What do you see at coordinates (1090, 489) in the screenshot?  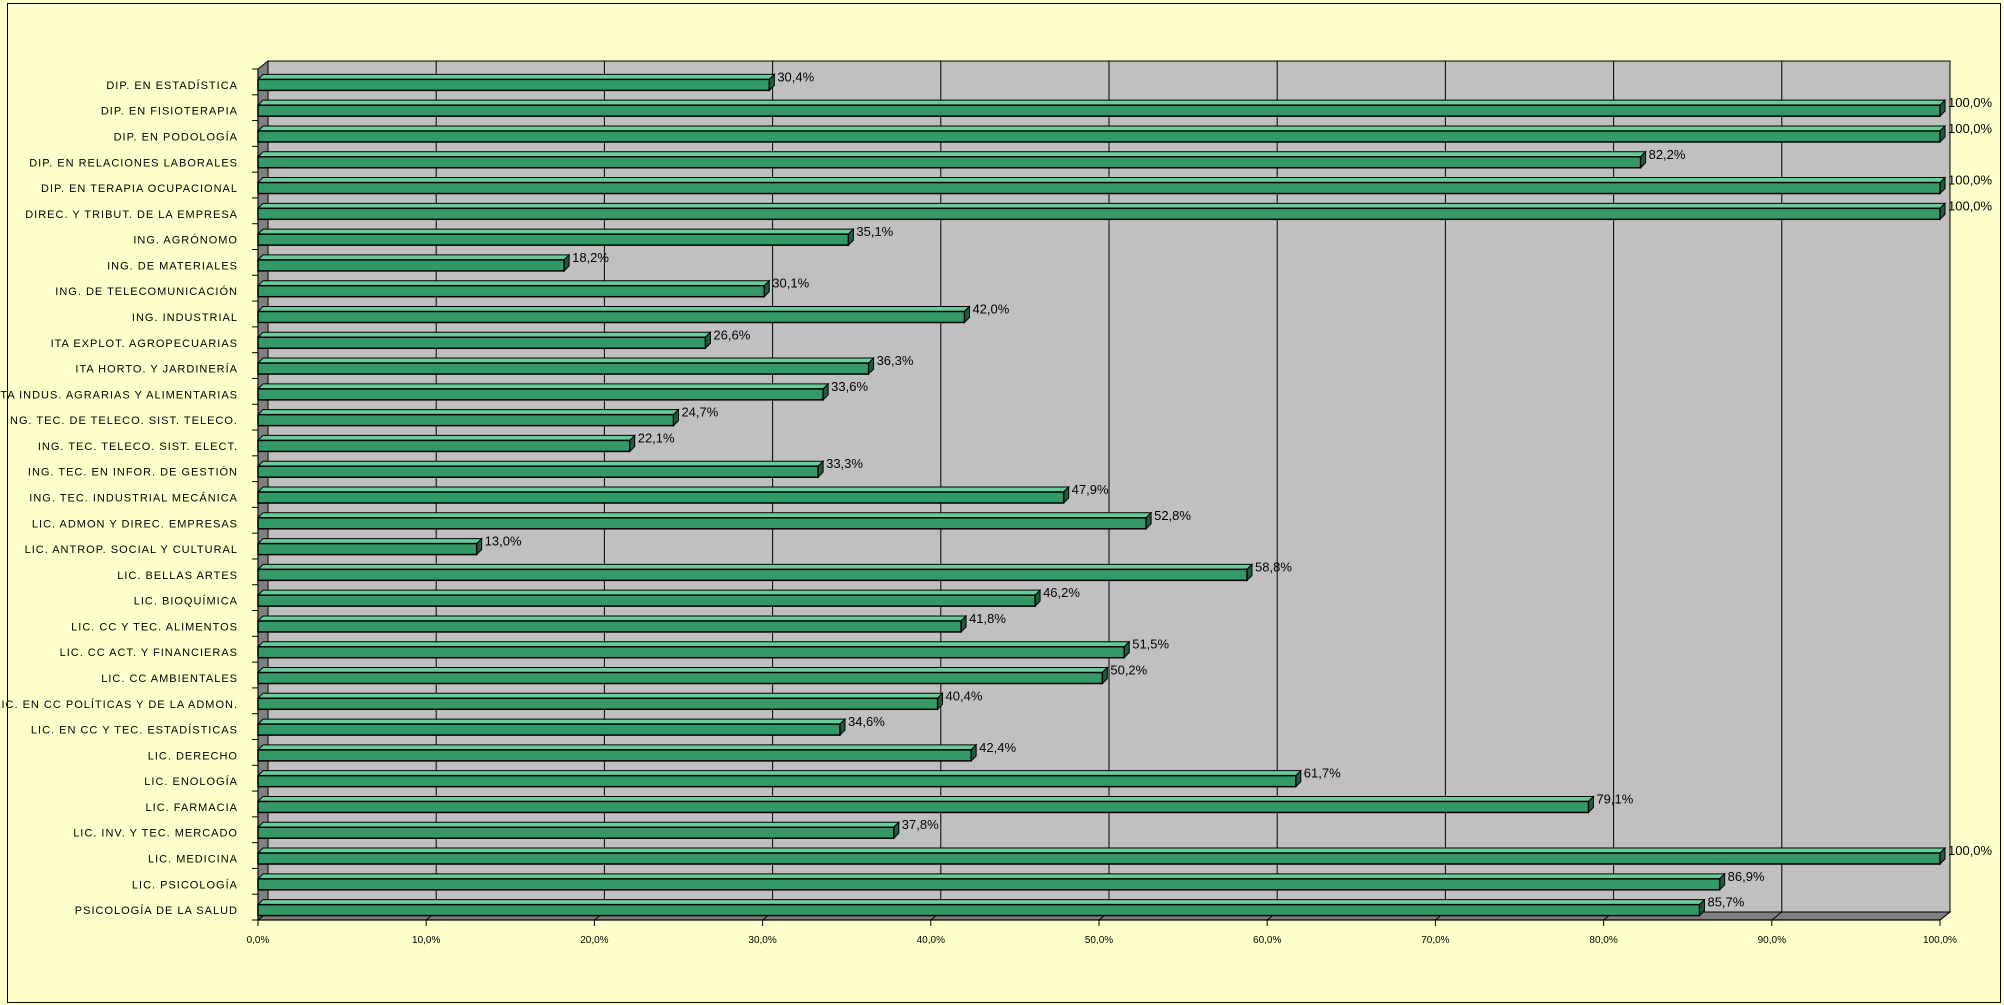 I see `data-label: 47,9%` at bounding box center [1090, 489].